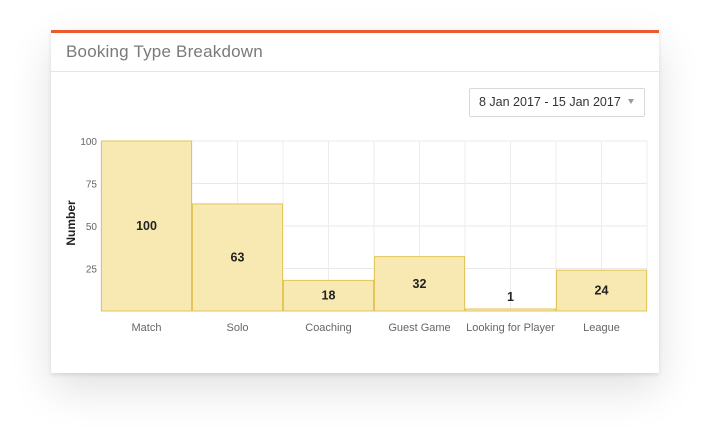 The width and height of the screenshot is (710, 445). What do you see at coordinates (71, 223) in the screenshot?
I see `y-axis-label: Number` at bounding box center [71, 223].